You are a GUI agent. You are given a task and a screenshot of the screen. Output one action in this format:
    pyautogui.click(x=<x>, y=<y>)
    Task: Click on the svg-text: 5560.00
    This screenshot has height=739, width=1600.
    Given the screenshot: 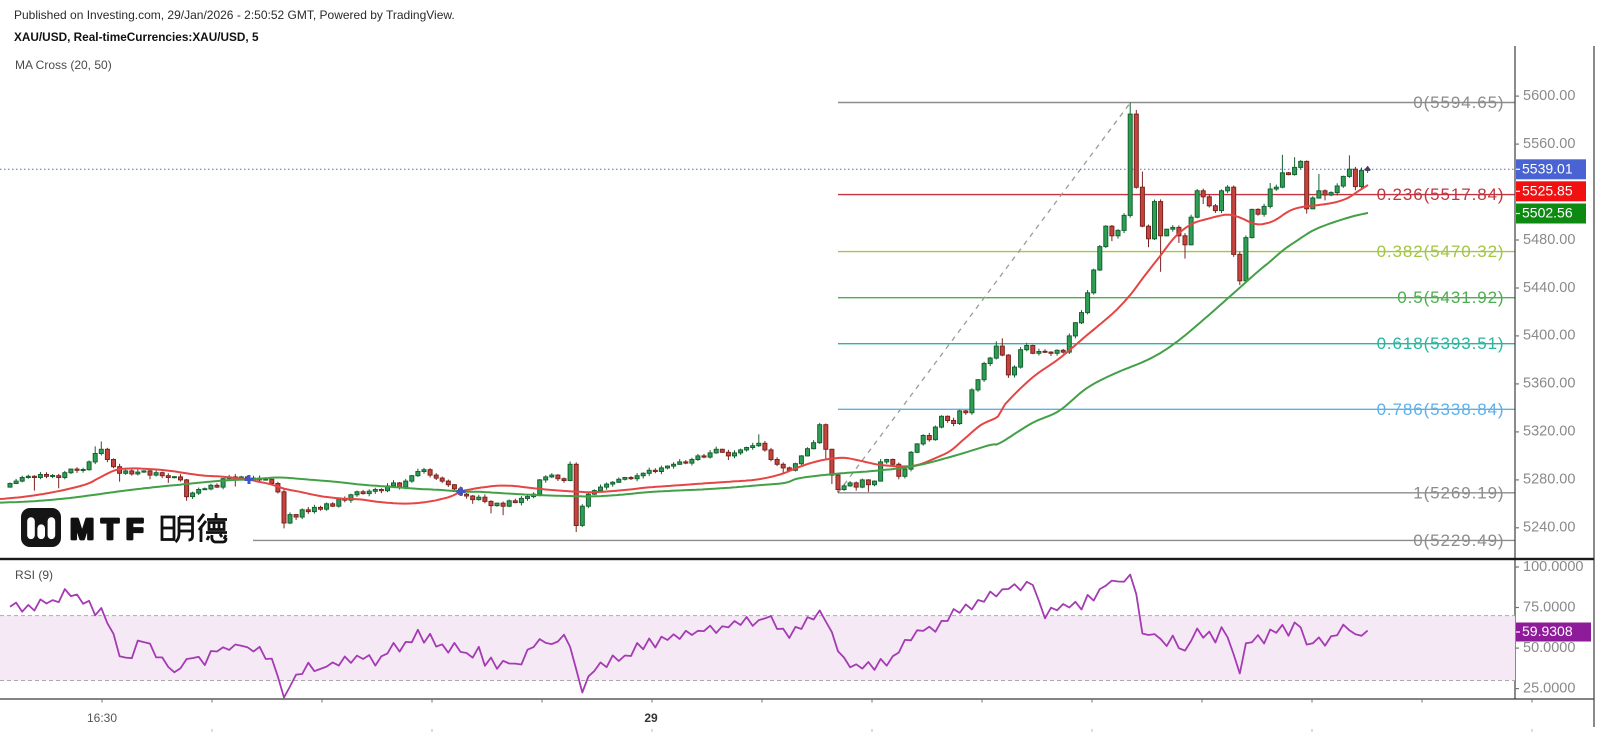 What is the action you would take?
    pyautogui.click(x=1549, y=144)
    